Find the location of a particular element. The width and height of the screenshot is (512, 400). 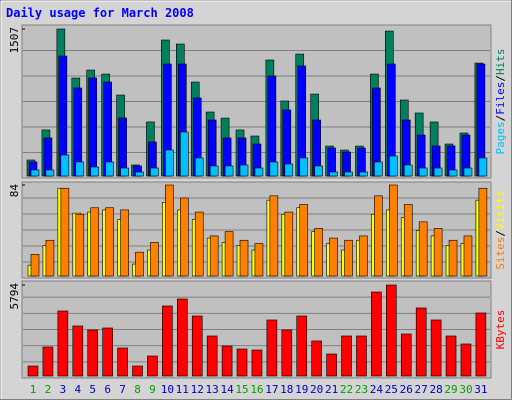

x-tick-label: 29 is located at coordinates (450, 389).